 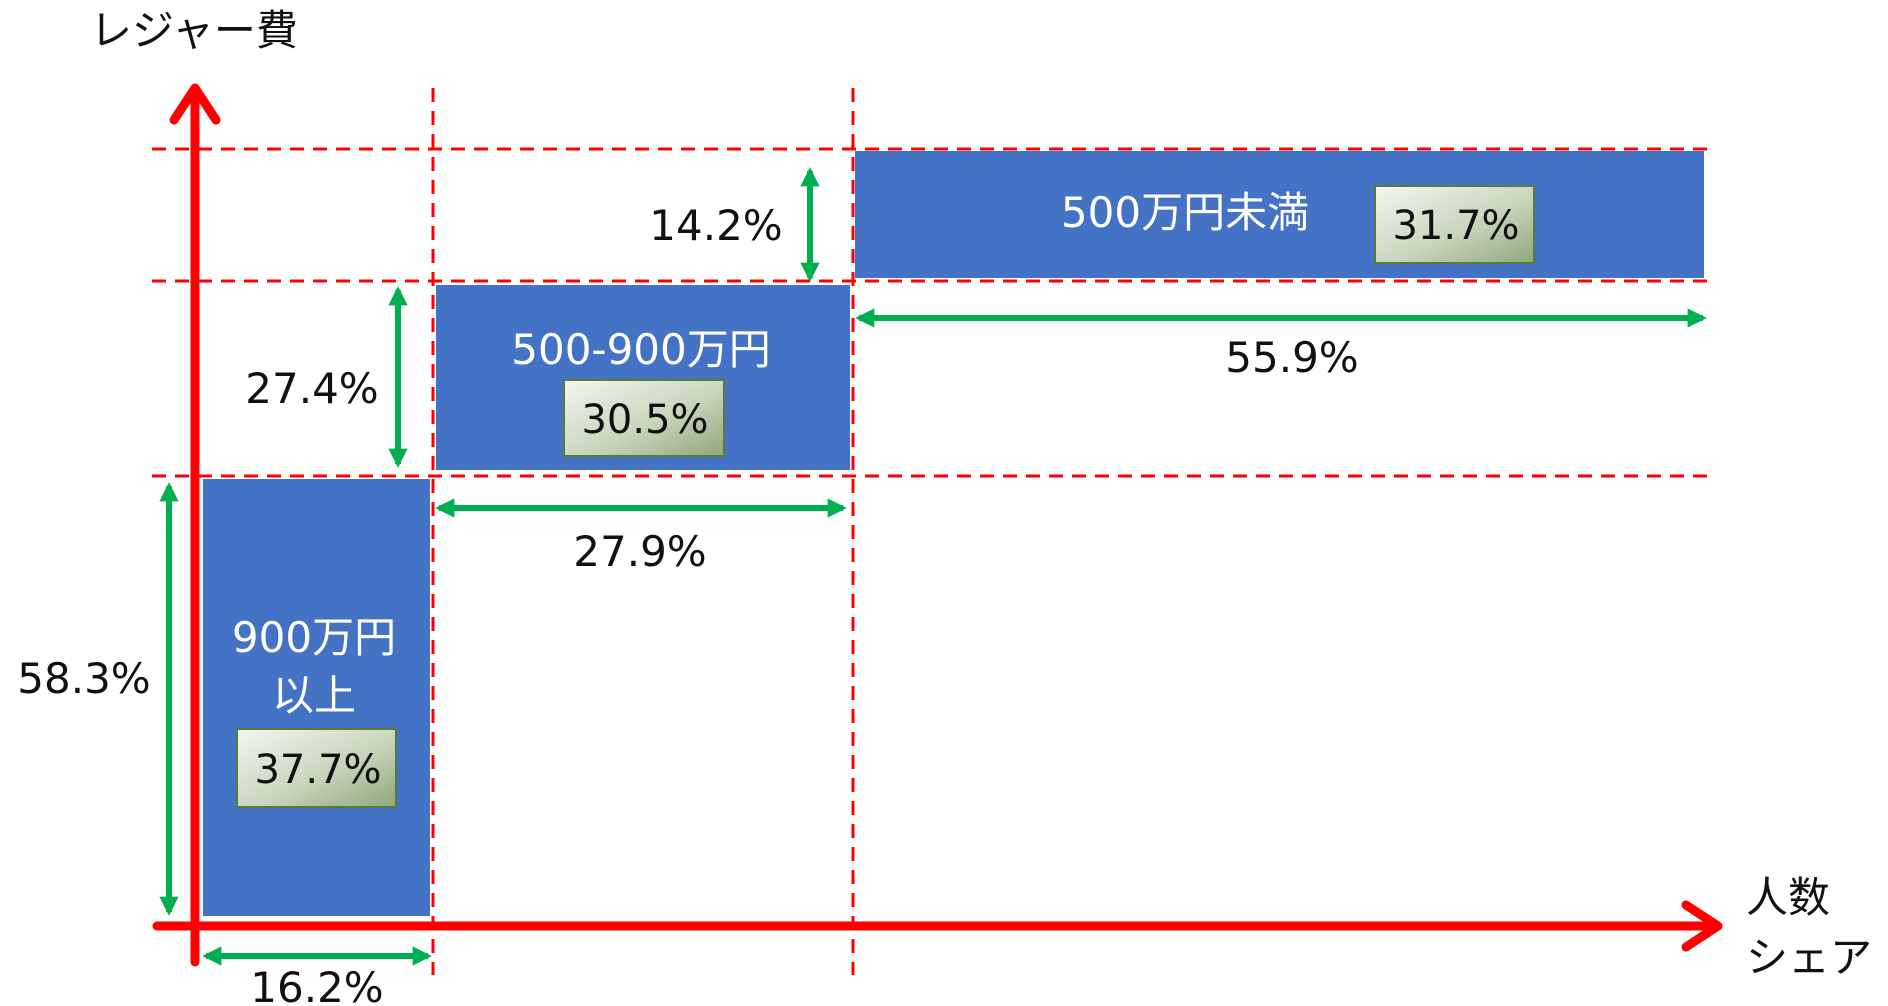 I want to click on segment-3-name: 500万円未満, so click(x=1185, y=212).